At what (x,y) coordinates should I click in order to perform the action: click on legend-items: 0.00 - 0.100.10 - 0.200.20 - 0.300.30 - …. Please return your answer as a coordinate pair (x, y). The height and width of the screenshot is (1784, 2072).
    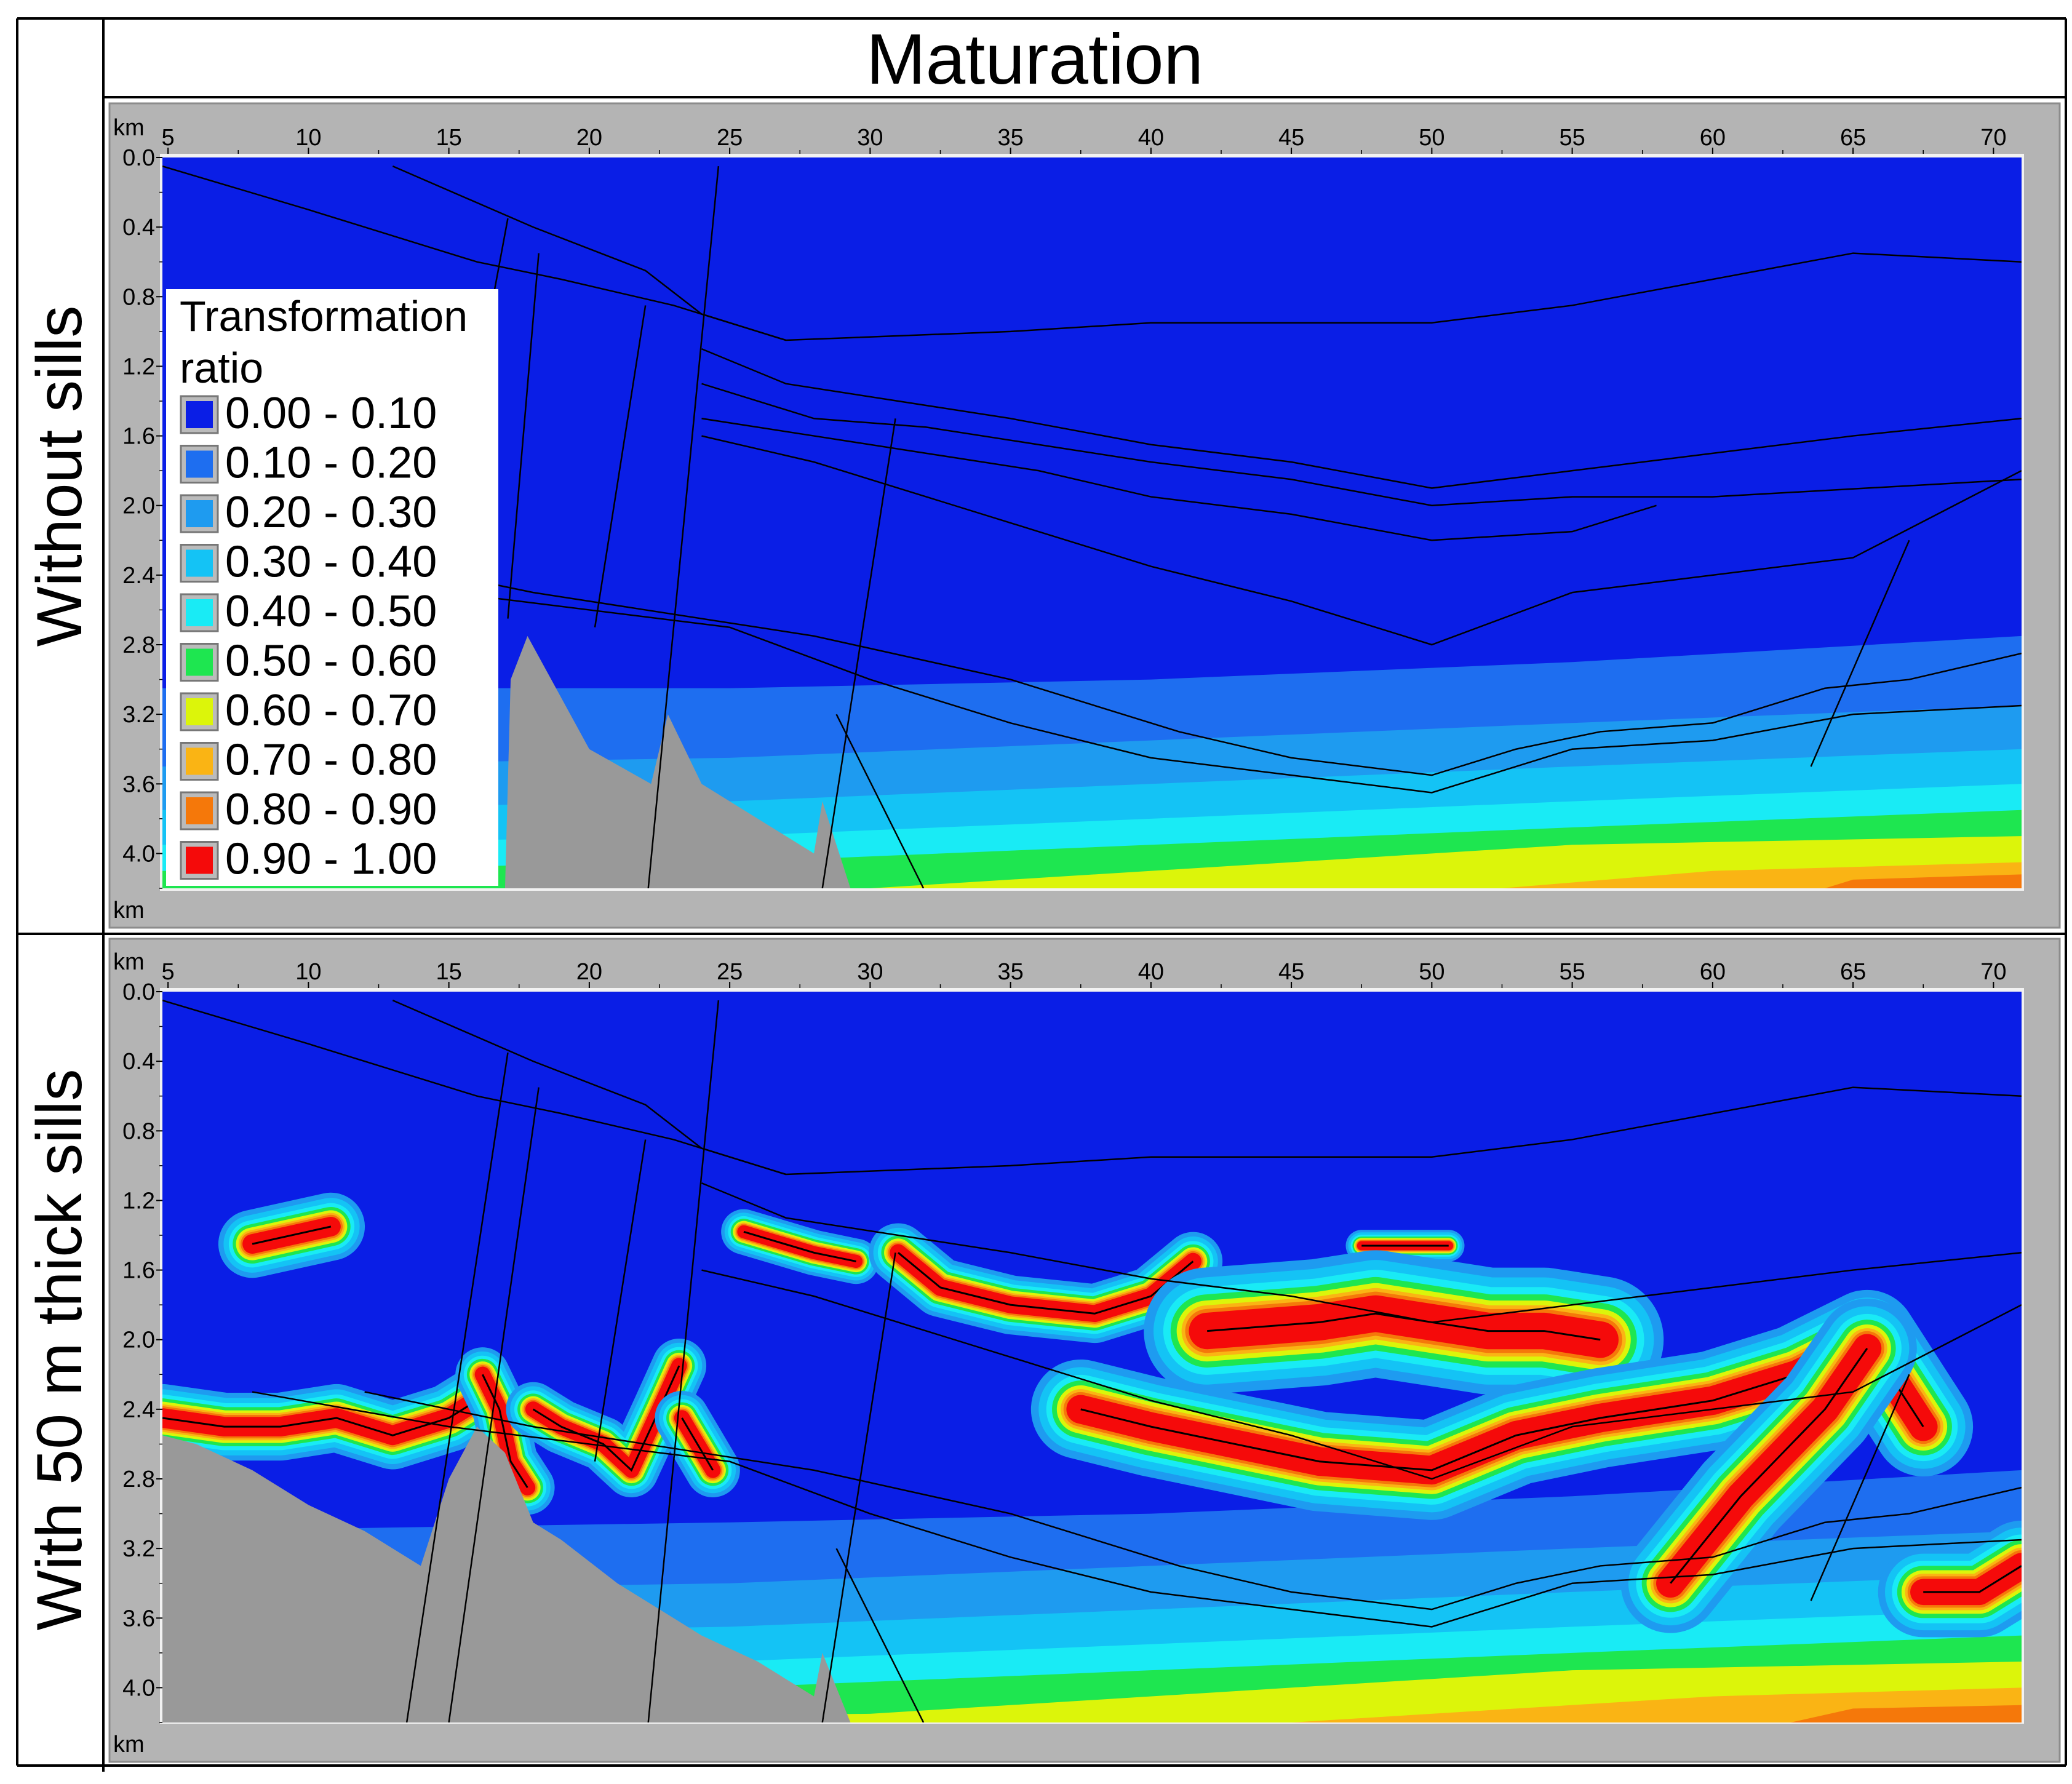
    Looking at the image, I should click on (309, 636).